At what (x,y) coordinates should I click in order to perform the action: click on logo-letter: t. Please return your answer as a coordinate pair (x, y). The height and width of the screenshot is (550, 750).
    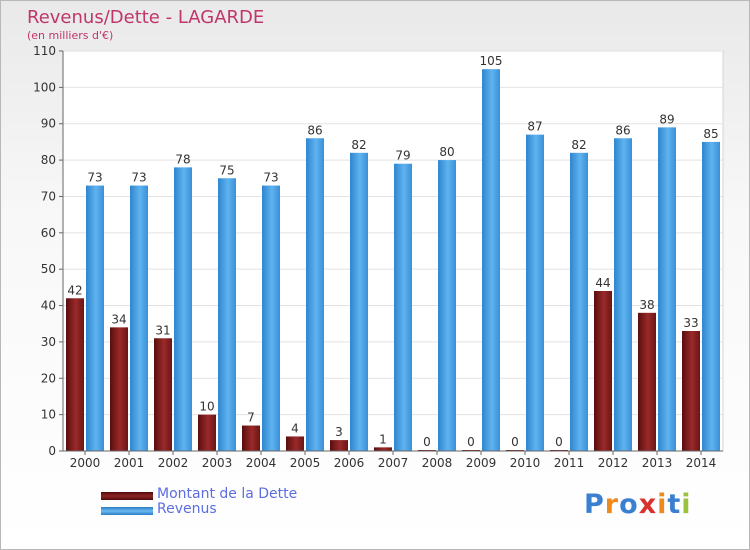
    Looking at the image, I should click on (674, 504).